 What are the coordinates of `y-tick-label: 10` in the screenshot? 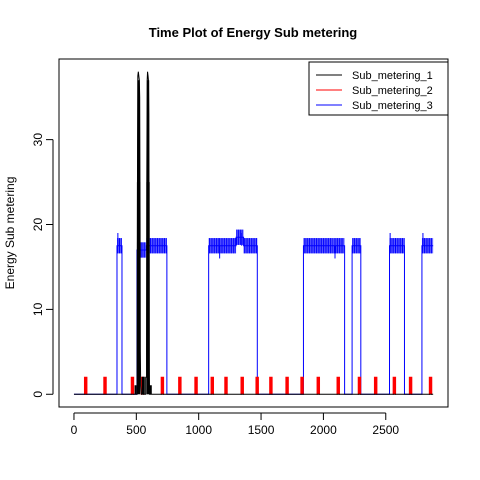 It's located at (38, 309).